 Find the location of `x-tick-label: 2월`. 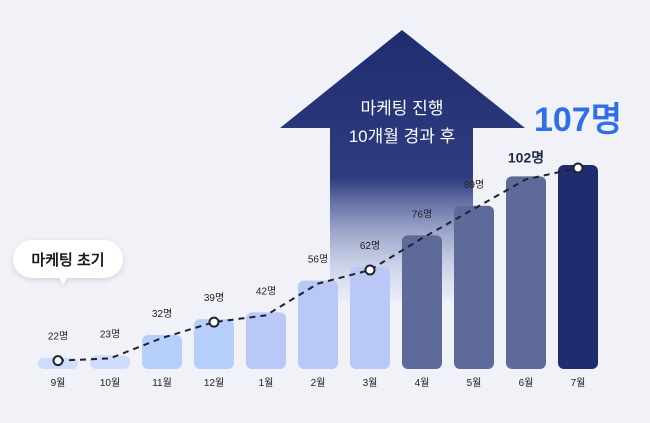

x-tick-label: 2월 is located at coordinates (318, 383).